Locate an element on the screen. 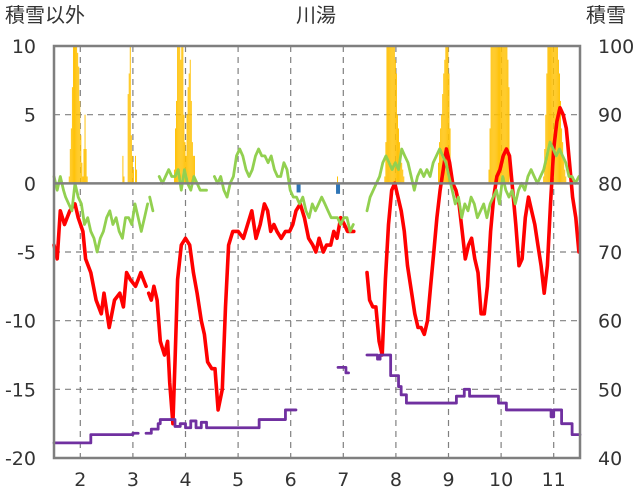 Image resolution: width=636 pixels, height=501 pixels. right-axis-label: 積雪 is located at coordinates (606, 15).